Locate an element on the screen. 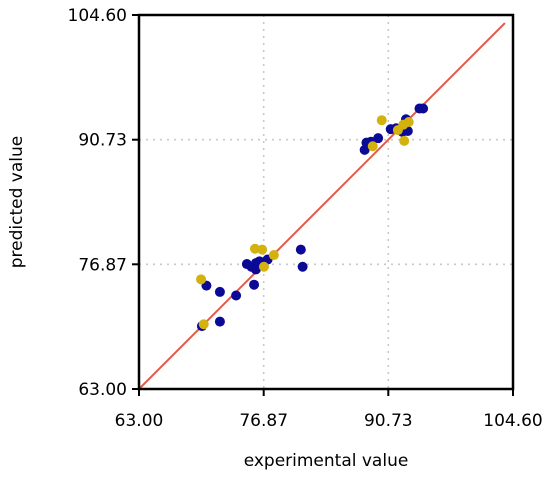  x-tick-label: 104.60 is located at coordinates (512, 421).